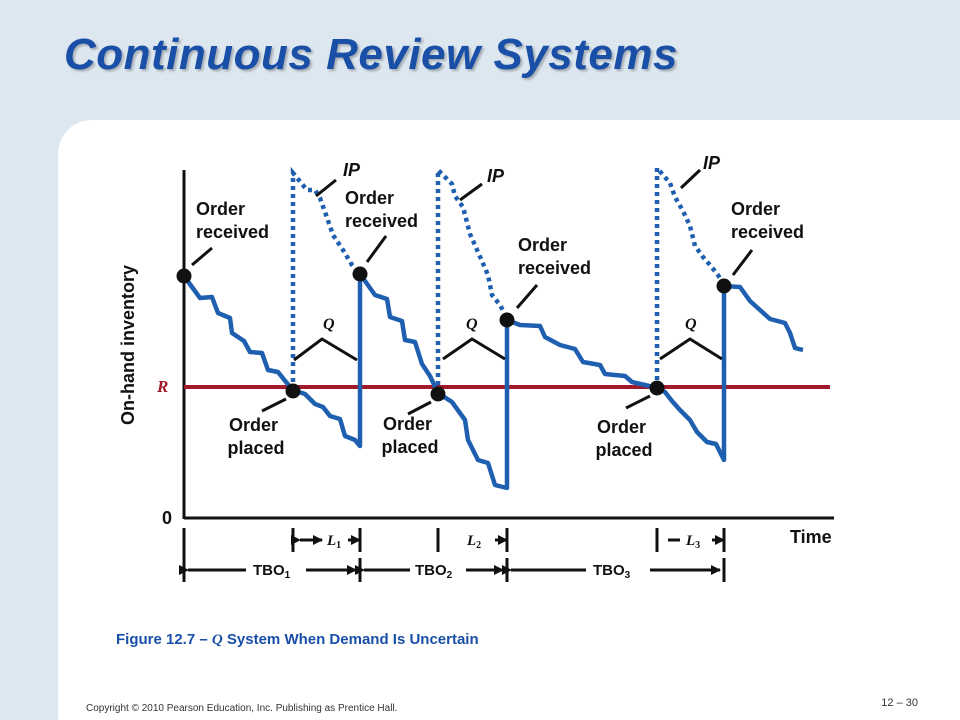 The height and width of the screenshot is (720, 960). Describe the element at coordinates (217, 640) in the screenshot. I see `caption-q: Q` at that location.